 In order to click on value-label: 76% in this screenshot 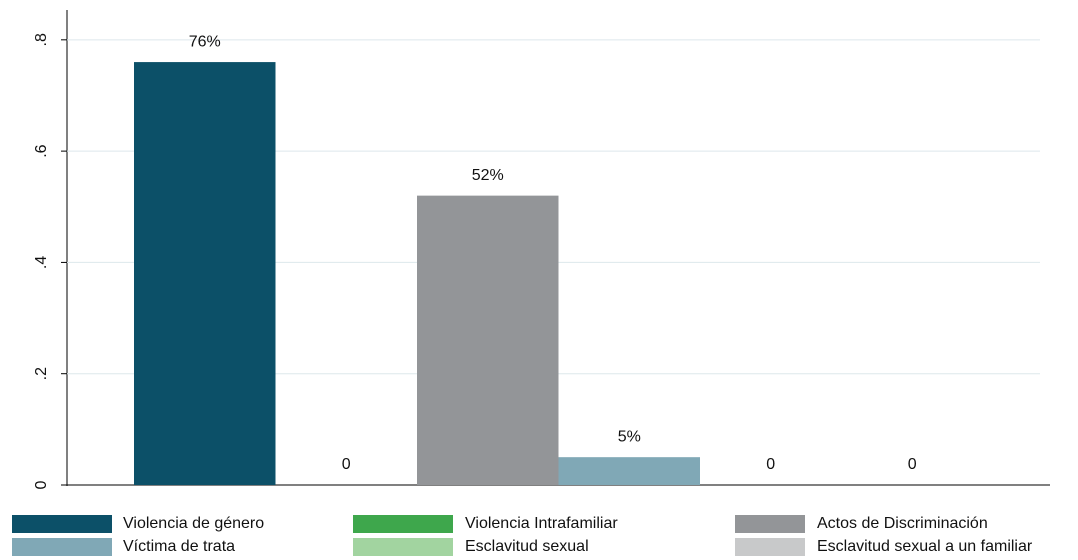, I will do `click(205, 41)`.